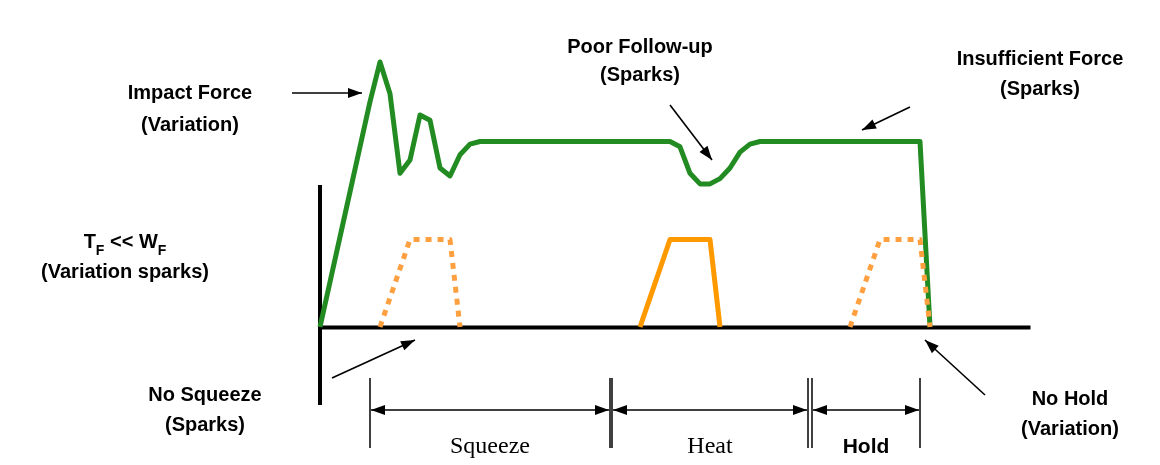 The width and height of the screenshot is (1160, 465). What do you see at coordinates (1070, 413) in the screenshot?
I see `text: No Hold (Variation)` at bounding box center [1070, 413].